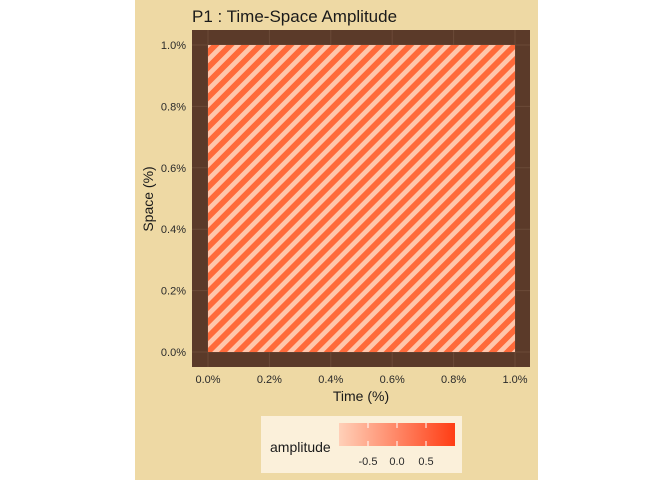 This screenshot has width=672, height=480. I want to click on legend: amplitude -0.5 0.0 0.5, so click(361, 444).